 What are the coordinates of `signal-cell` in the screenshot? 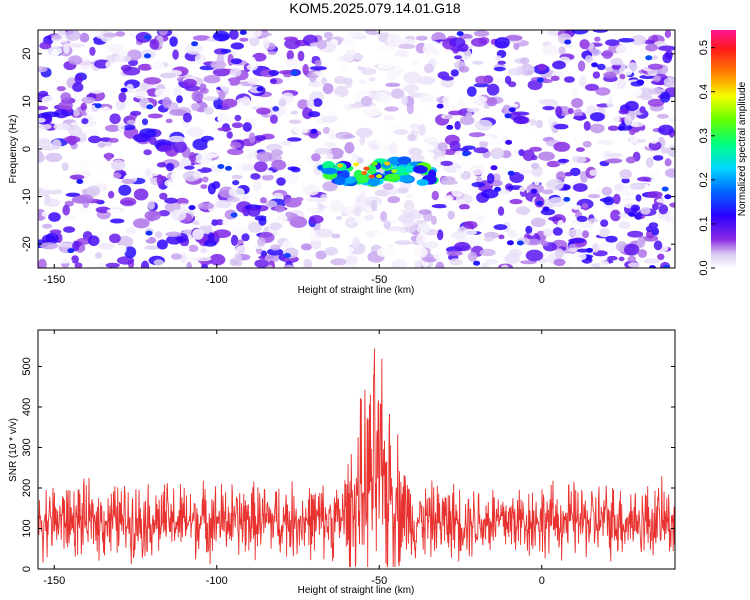 It's located at (432, 174).